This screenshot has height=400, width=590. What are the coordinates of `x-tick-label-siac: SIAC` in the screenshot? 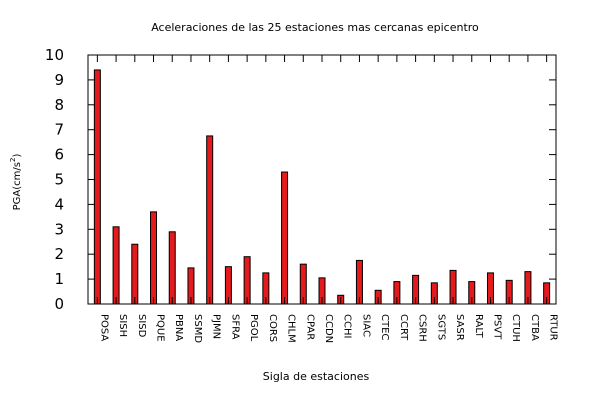 It's located at (365, 325).